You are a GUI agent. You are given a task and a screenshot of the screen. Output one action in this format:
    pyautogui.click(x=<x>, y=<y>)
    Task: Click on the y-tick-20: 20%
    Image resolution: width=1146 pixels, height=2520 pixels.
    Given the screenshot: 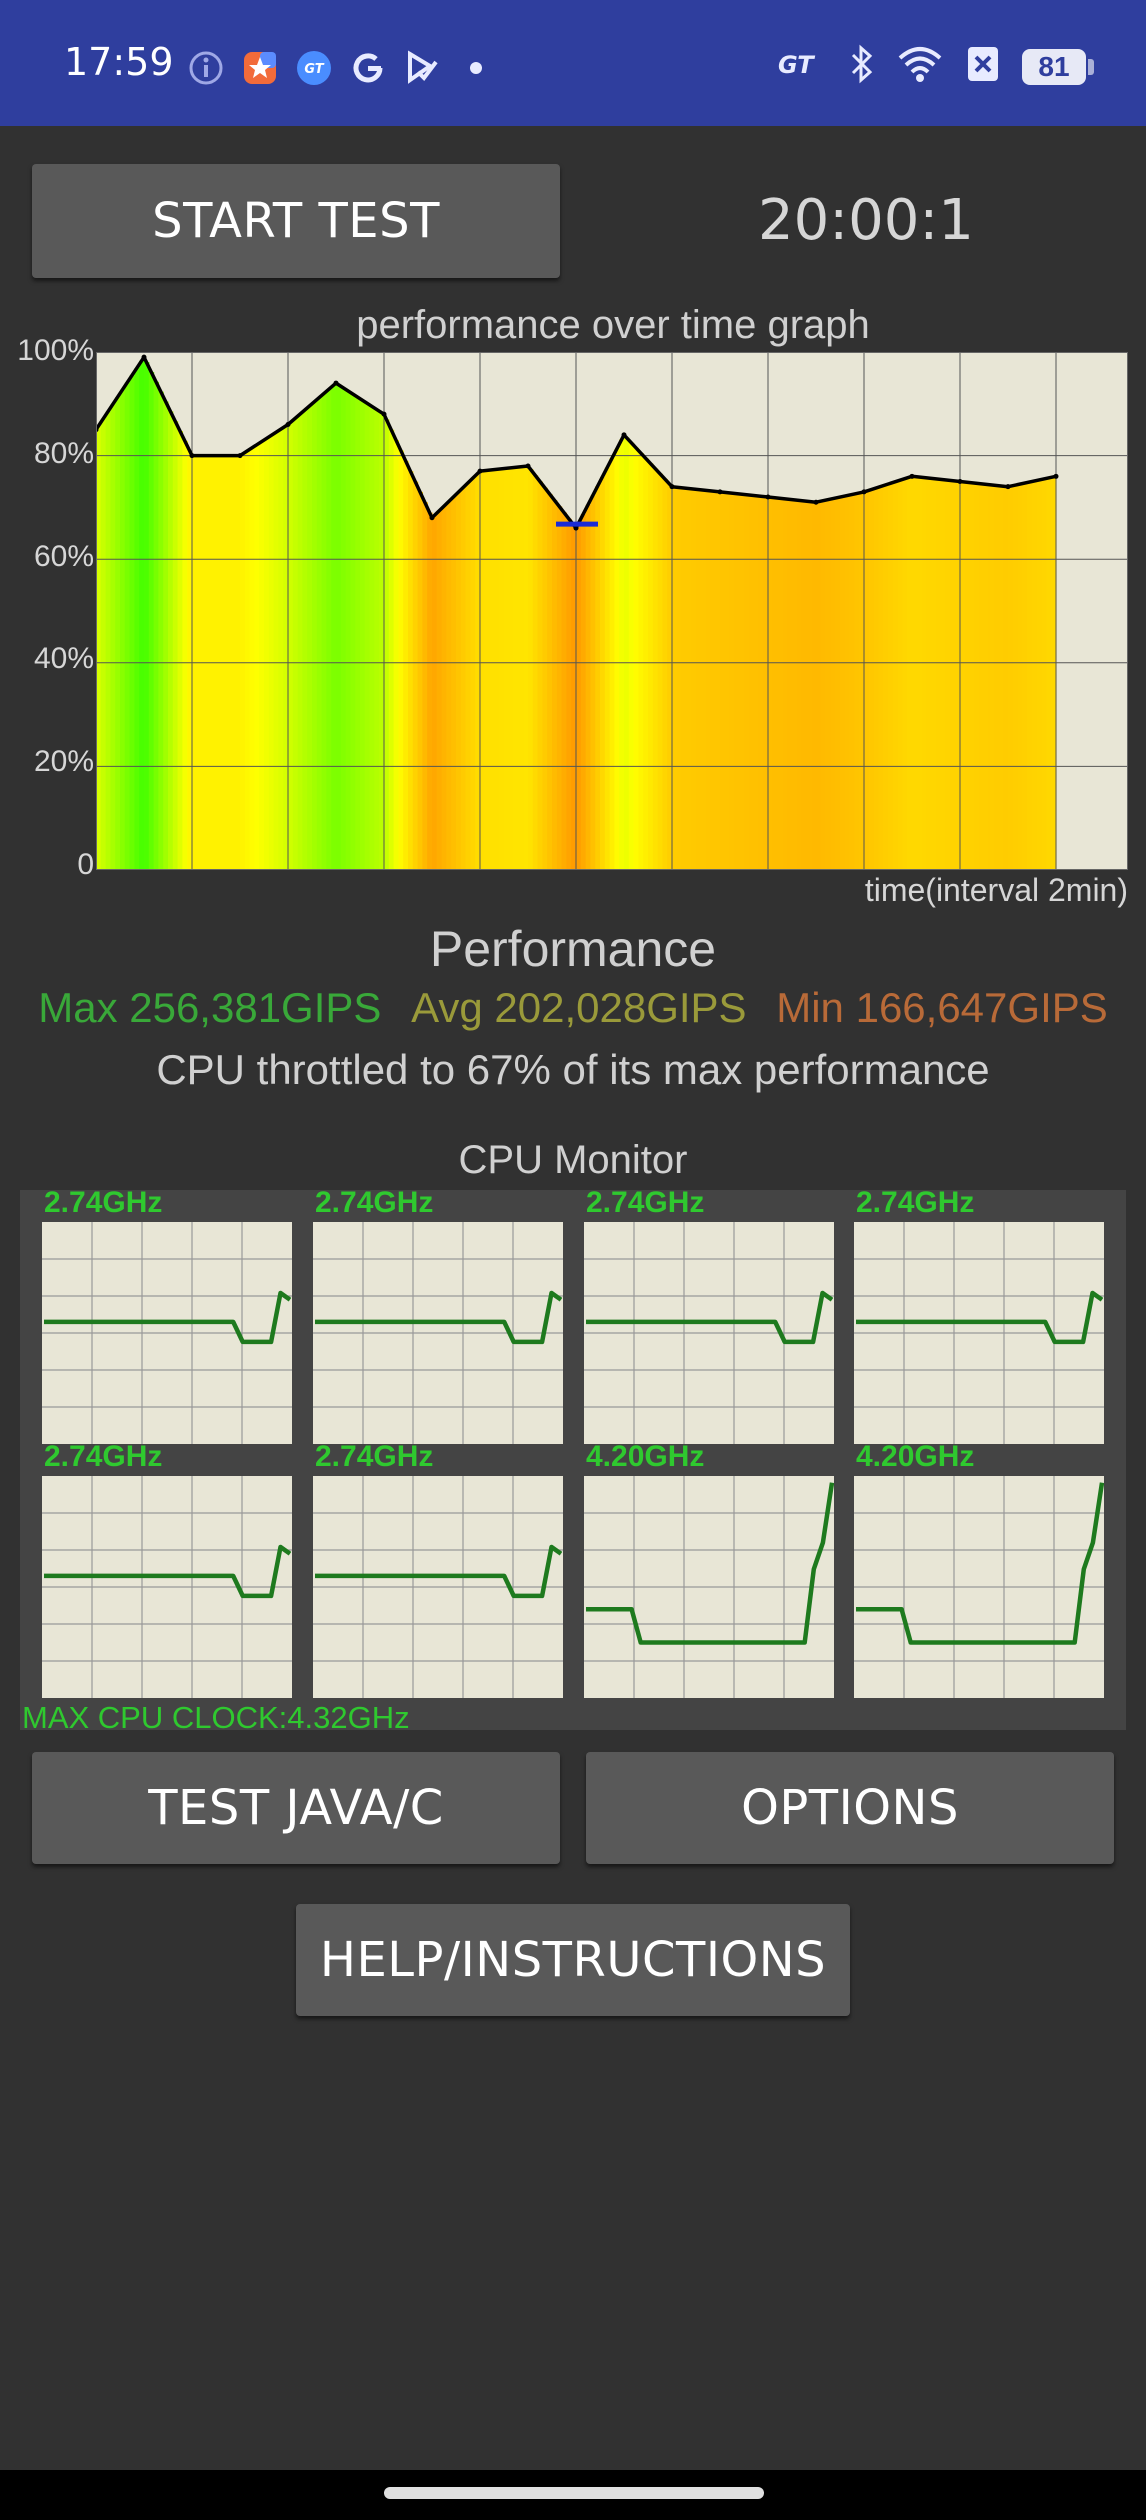 What is the action you would take?
    pyautogui.click(x=63, y=761)
    